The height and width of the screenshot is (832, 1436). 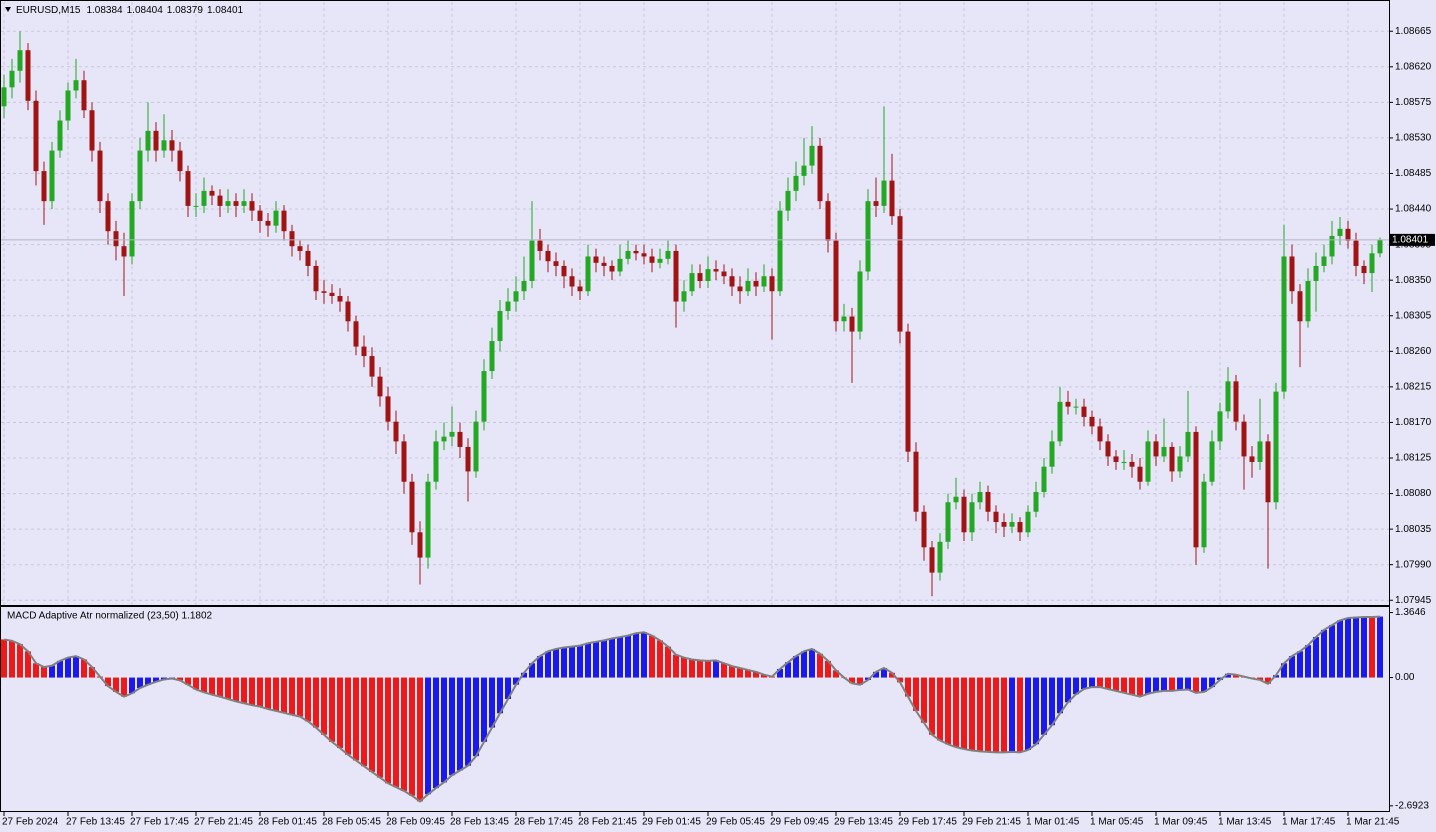 I want to click on price-tag, so click(x=1412, y=239).